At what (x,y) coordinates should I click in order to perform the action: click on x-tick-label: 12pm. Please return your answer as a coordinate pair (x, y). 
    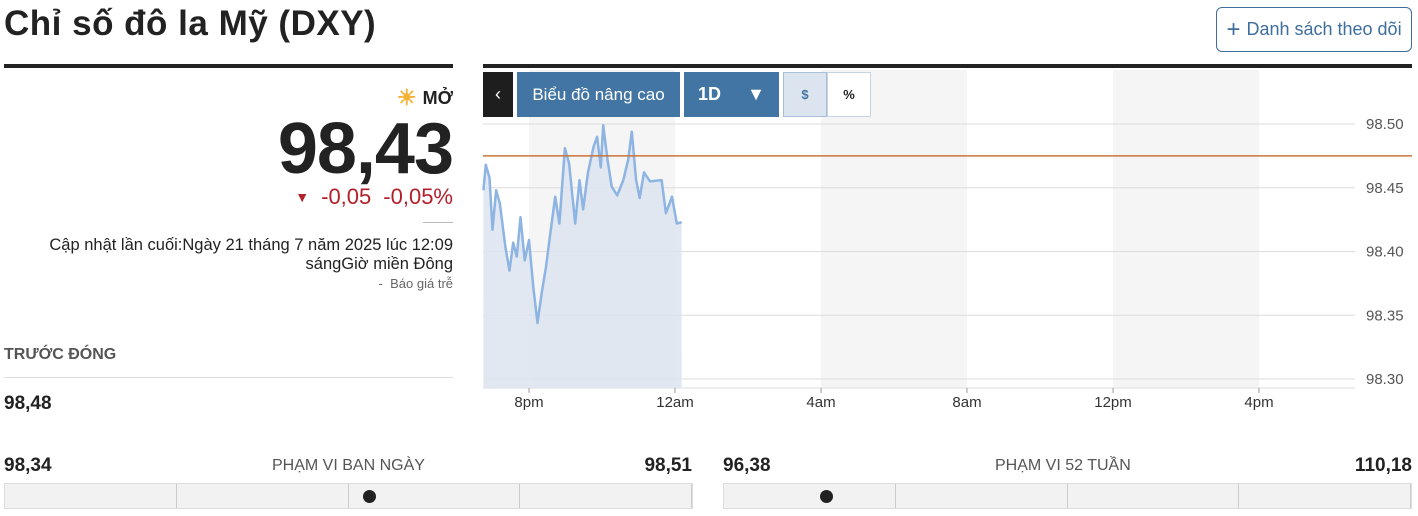
    Looking at the image, I should click on (1113, 402).